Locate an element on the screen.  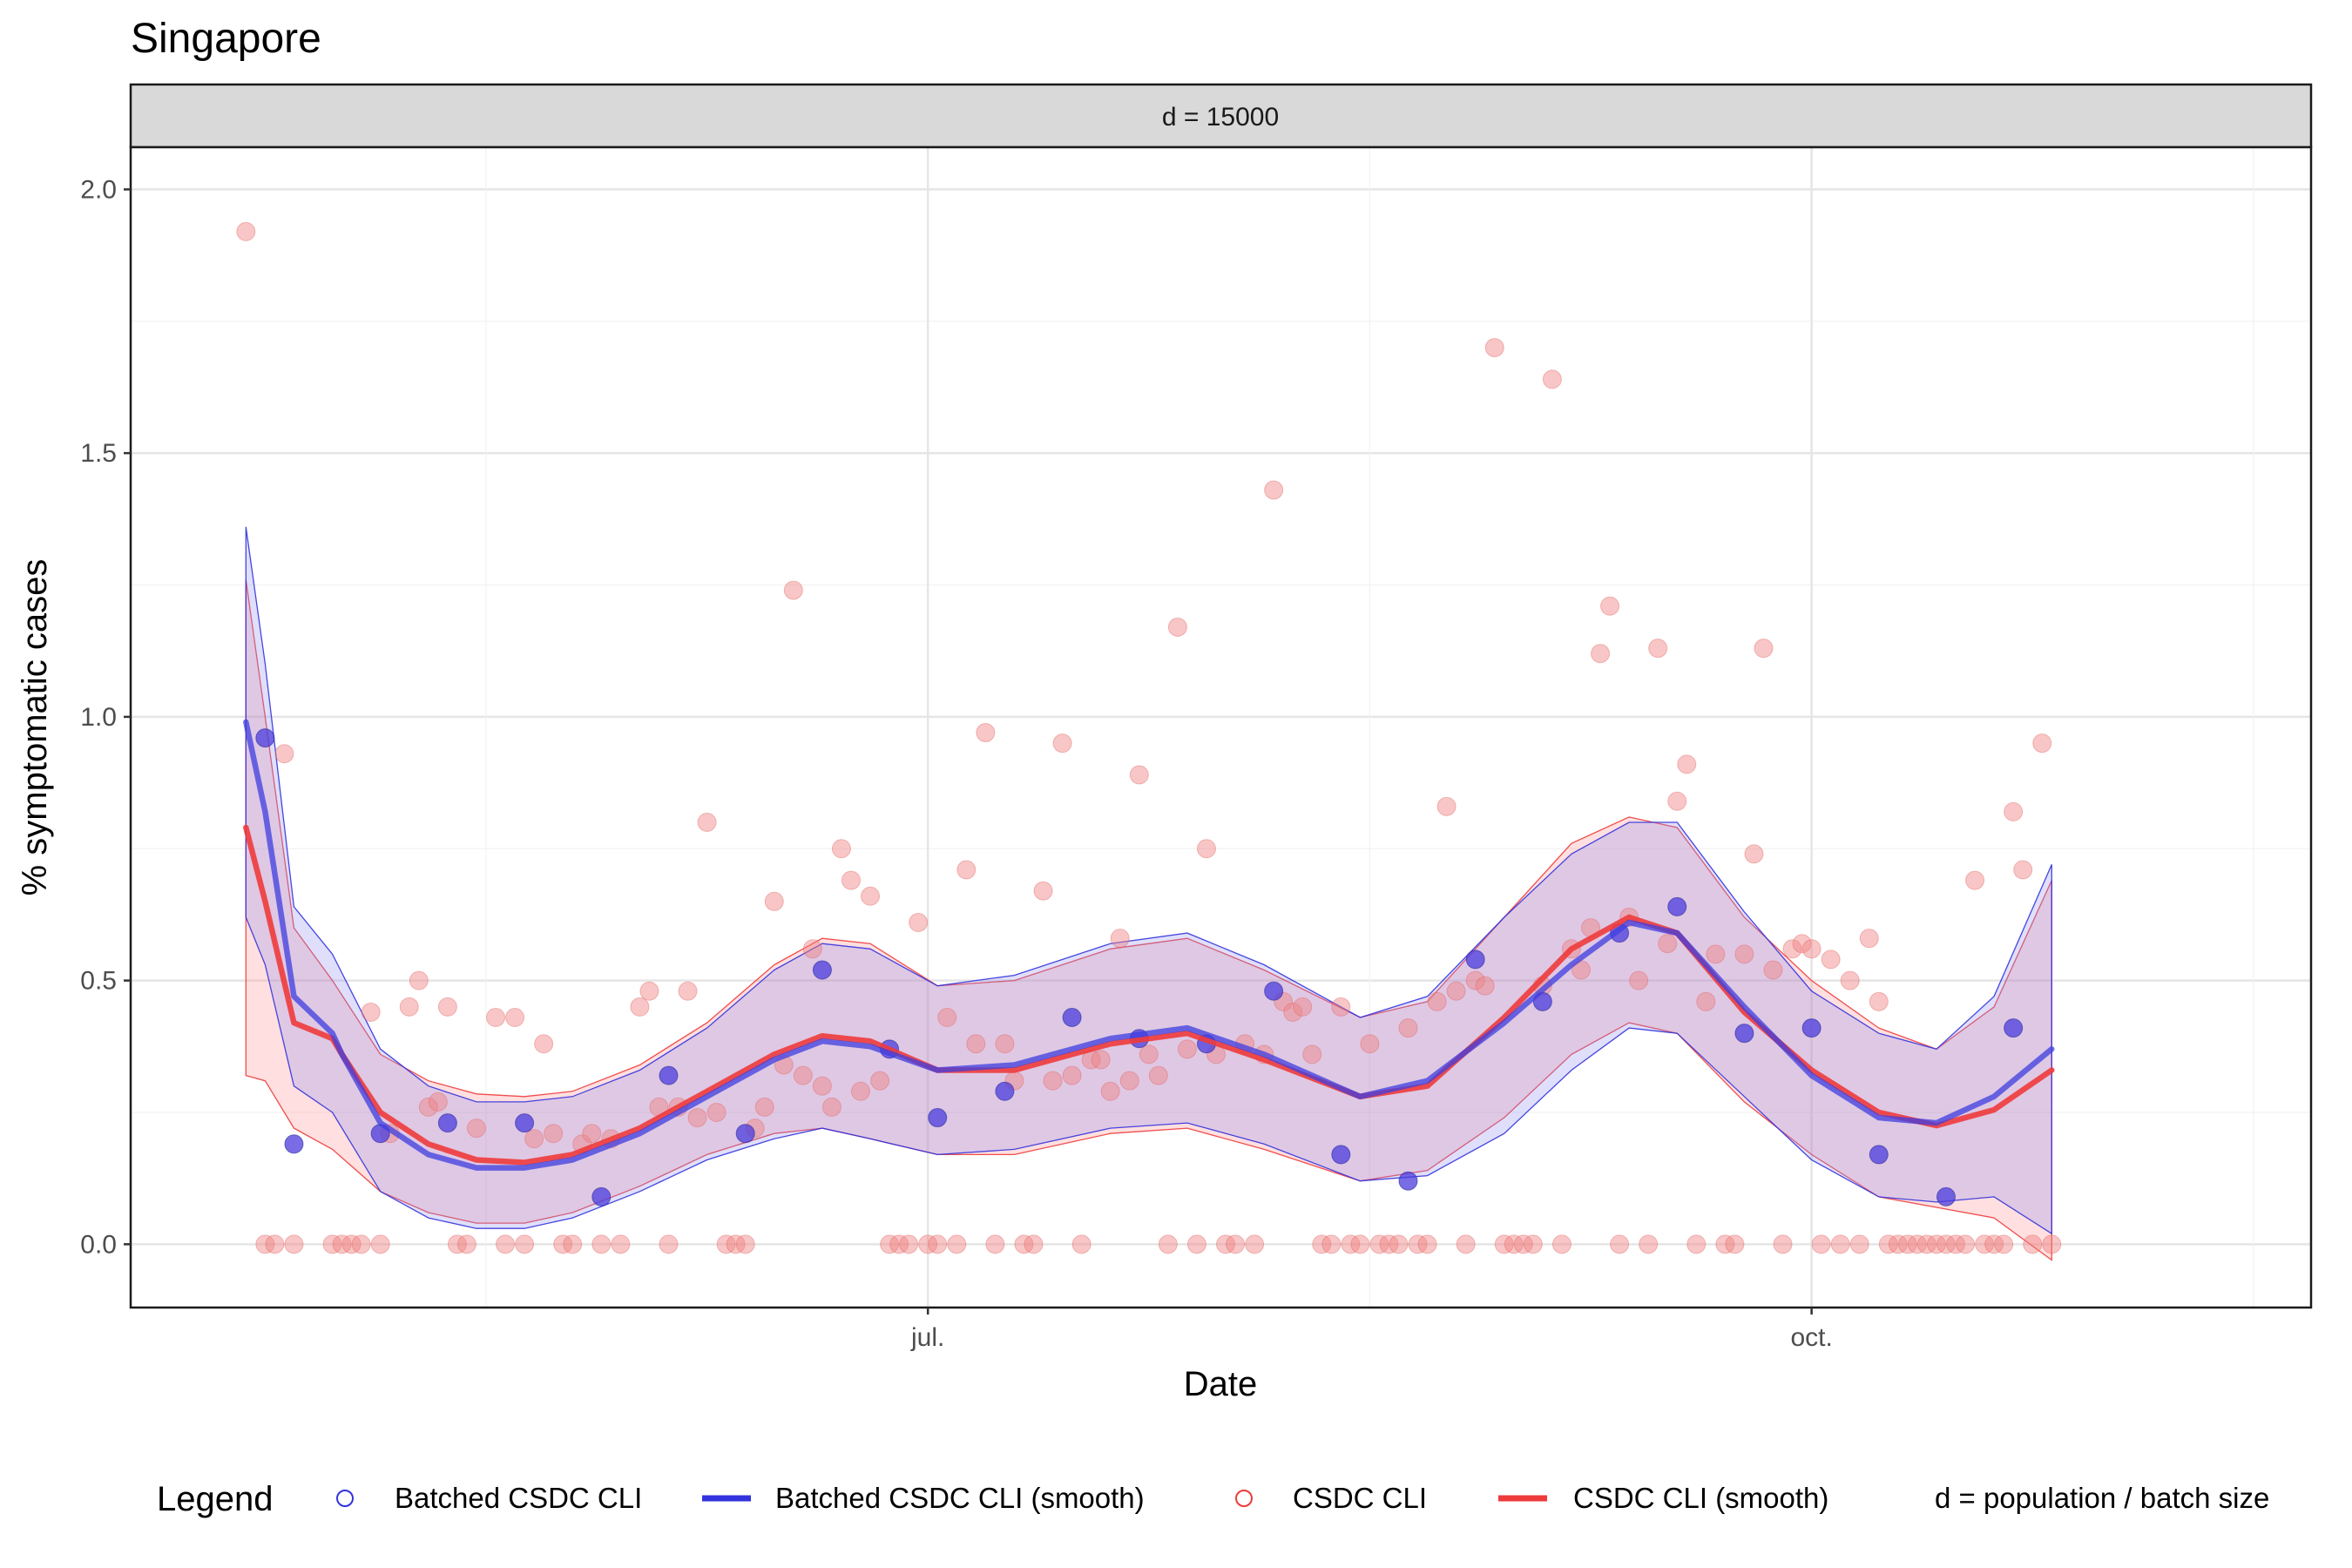
legend-key-batched-point is located at coordinates (345, 1498).